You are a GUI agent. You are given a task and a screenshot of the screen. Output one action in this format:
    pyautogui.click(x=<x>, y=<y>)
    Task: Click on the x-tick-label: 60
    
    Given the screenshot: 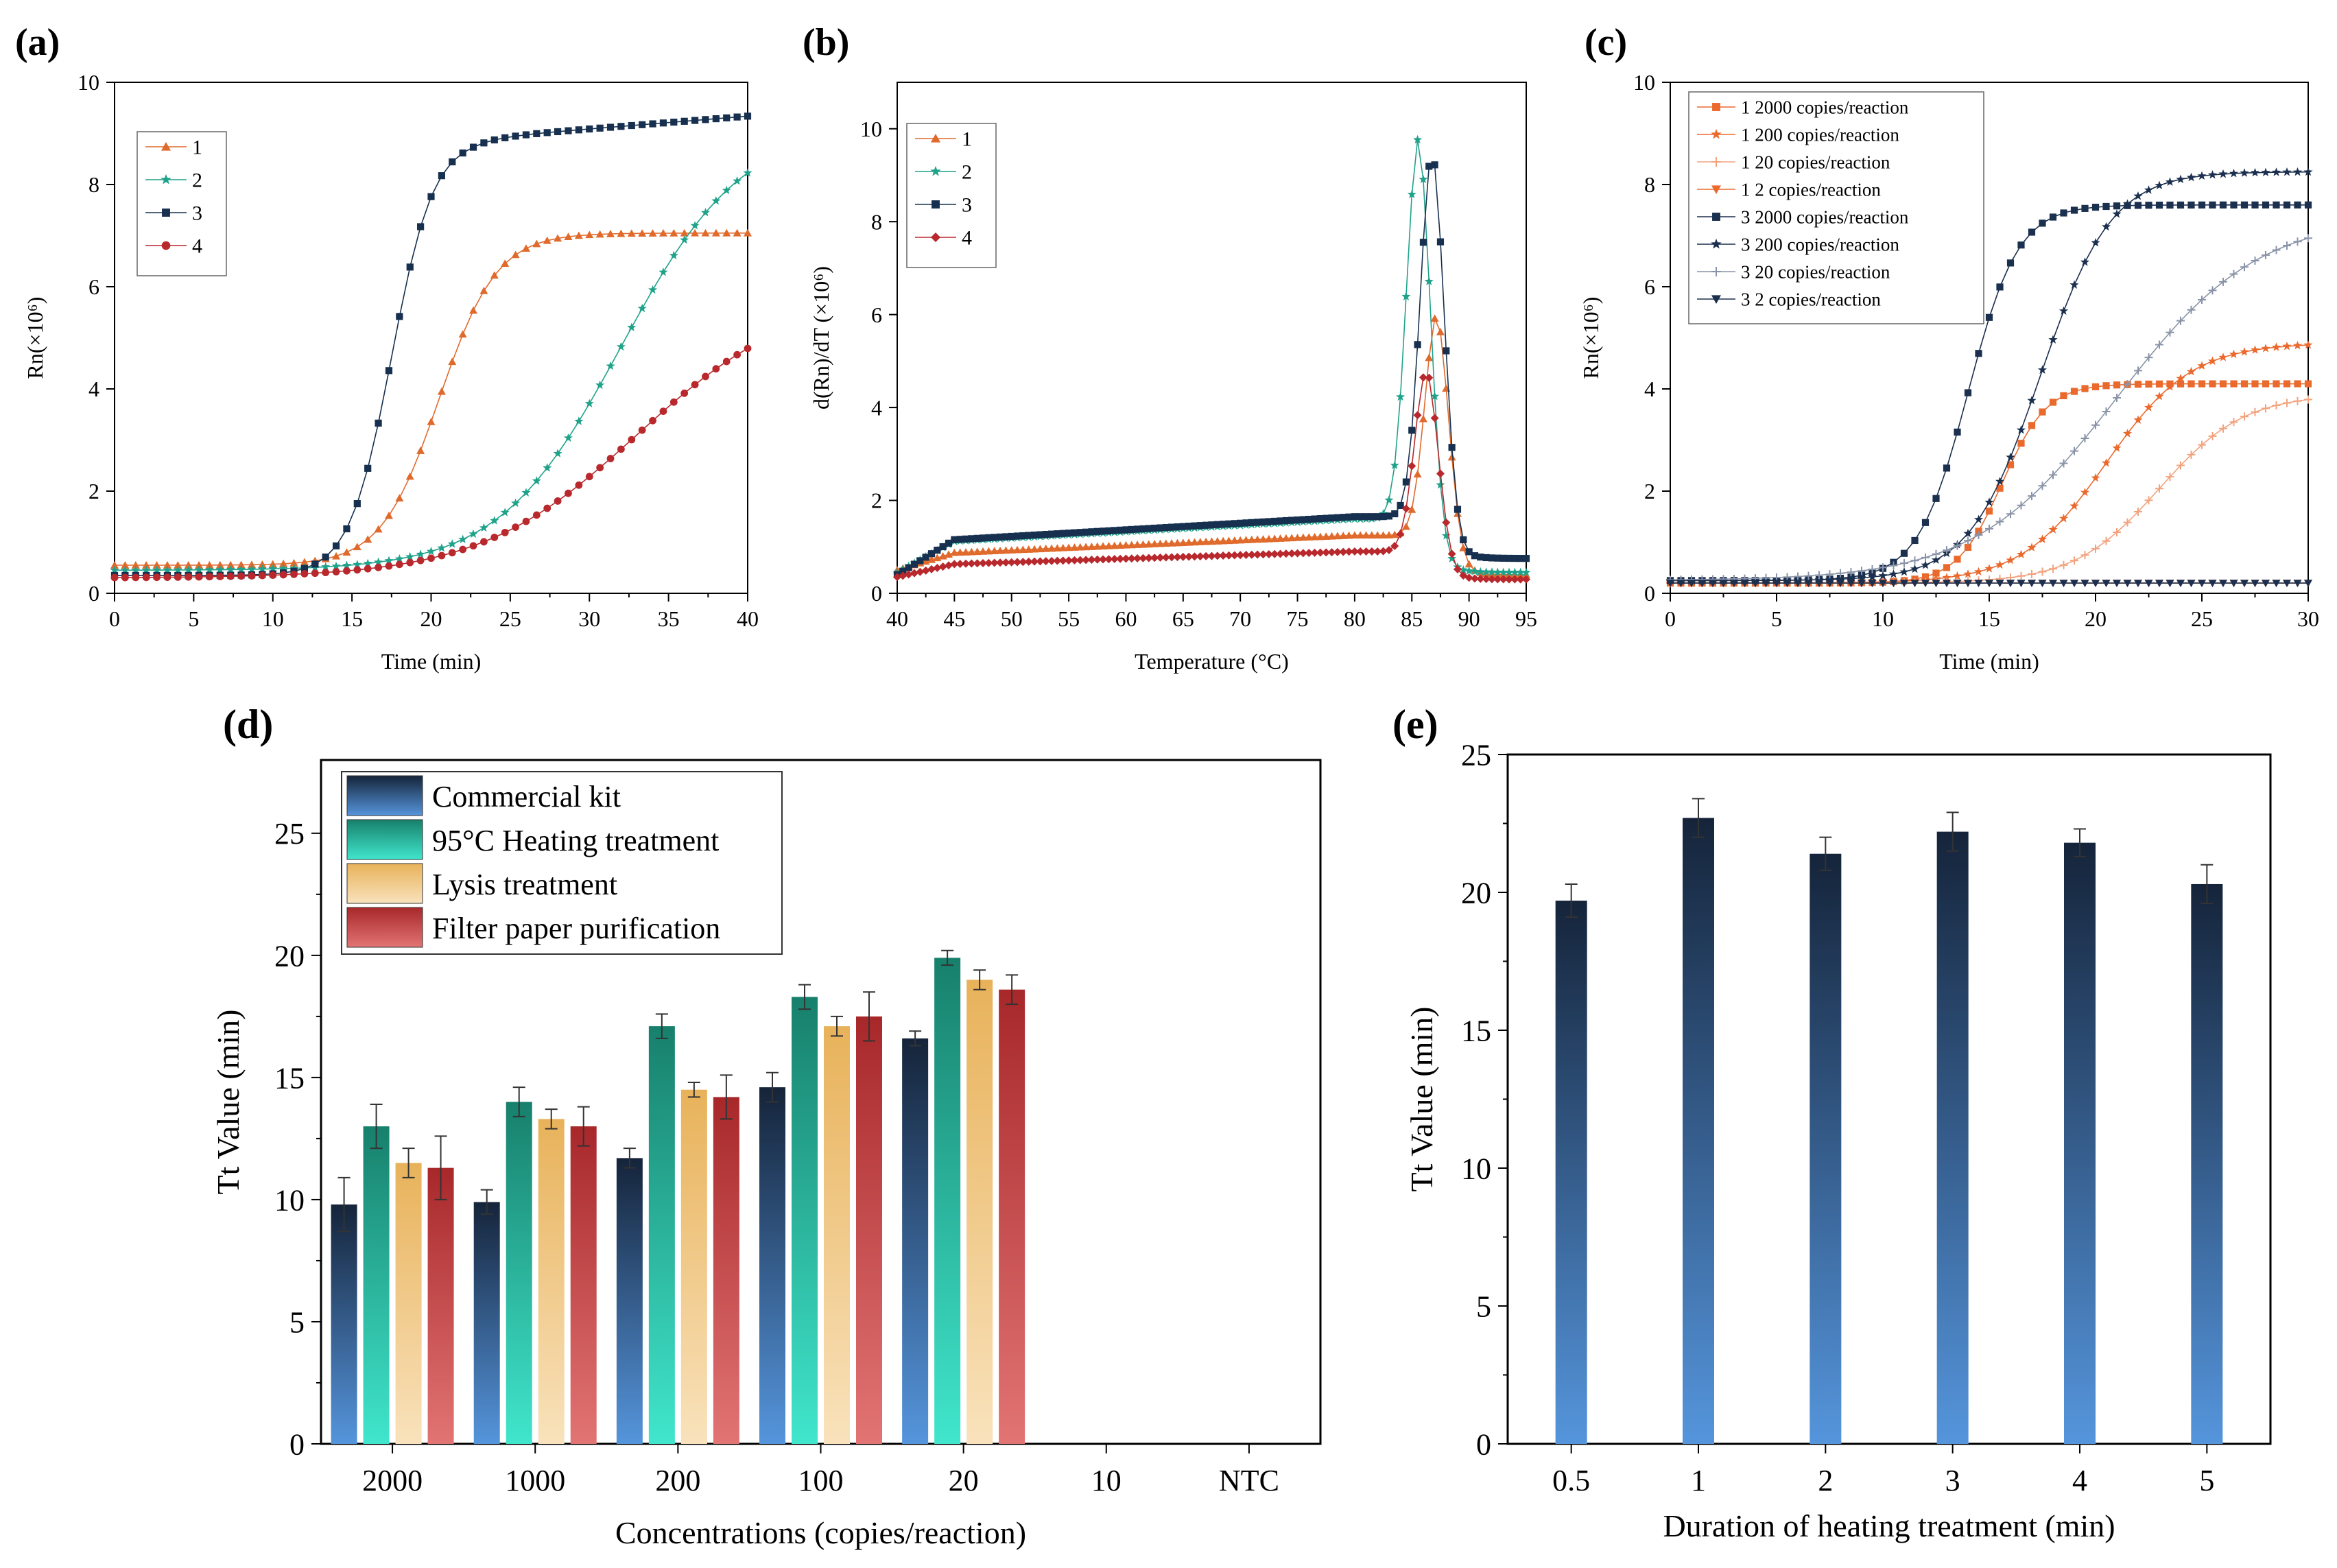 What is the action you would take?
    pyautogui.click(x=1126, y=618)
    